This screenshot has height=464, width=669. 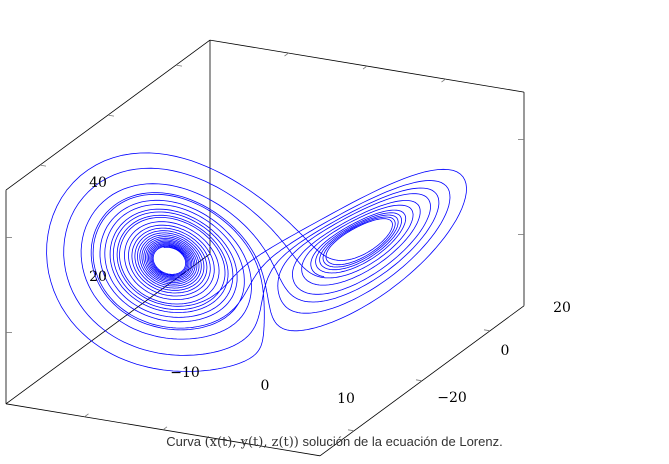 I want to click on caption-math: (x(t), y(t), z(t)), so click(x=251, y=442).